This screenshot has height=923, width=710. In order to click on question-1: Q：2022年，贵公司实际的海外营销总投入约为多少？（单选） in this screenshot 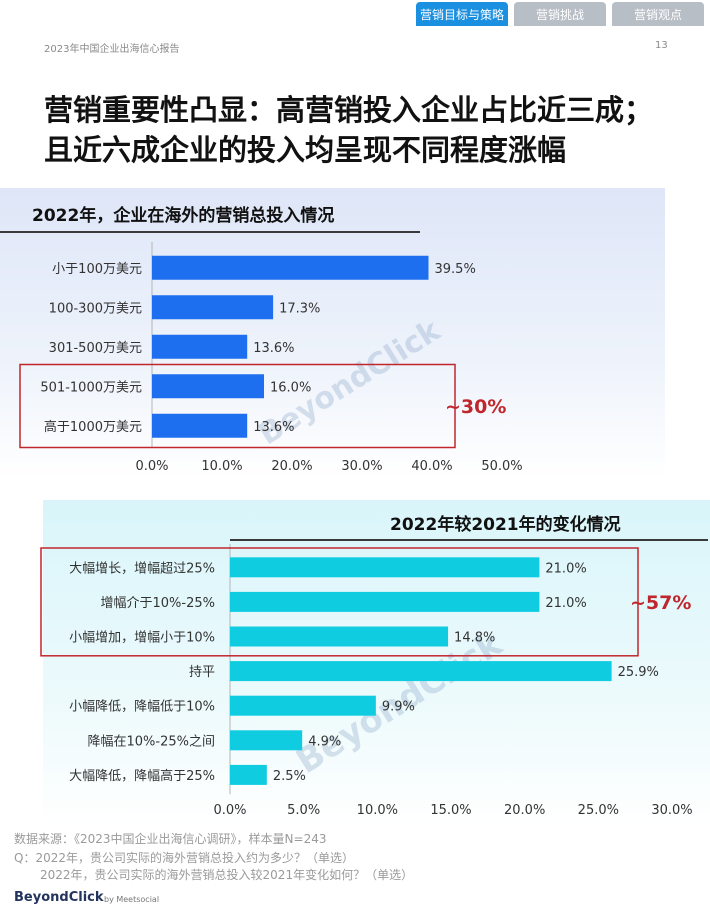, I will do `click(184, 858)`.